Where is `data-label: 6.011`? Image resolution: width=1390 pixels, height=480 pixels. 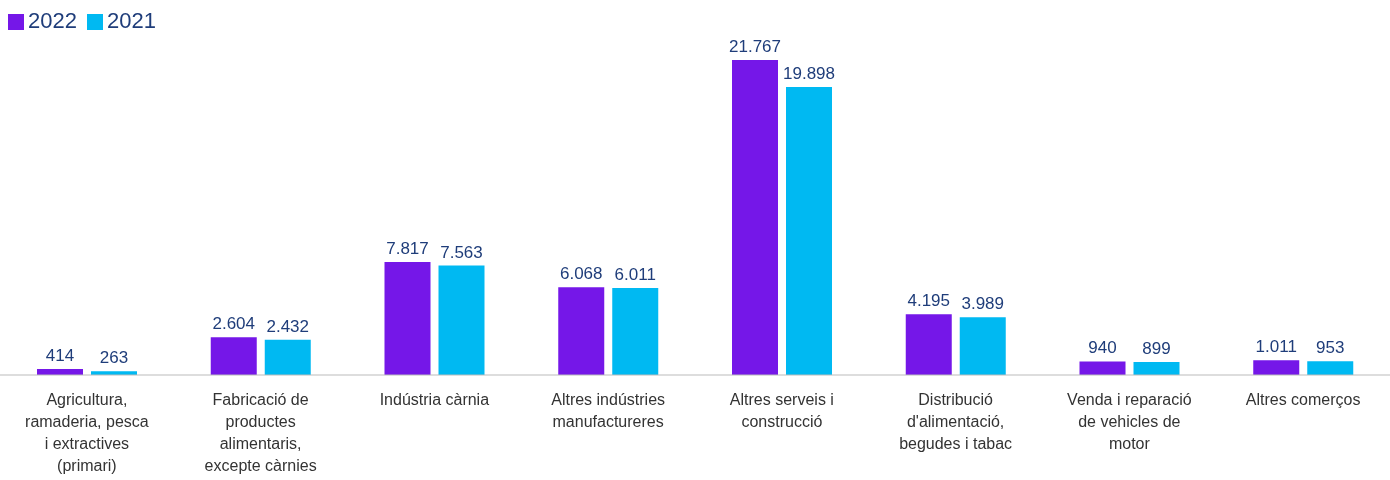
data-label: 6.011 is located at coordinates (635, 275).